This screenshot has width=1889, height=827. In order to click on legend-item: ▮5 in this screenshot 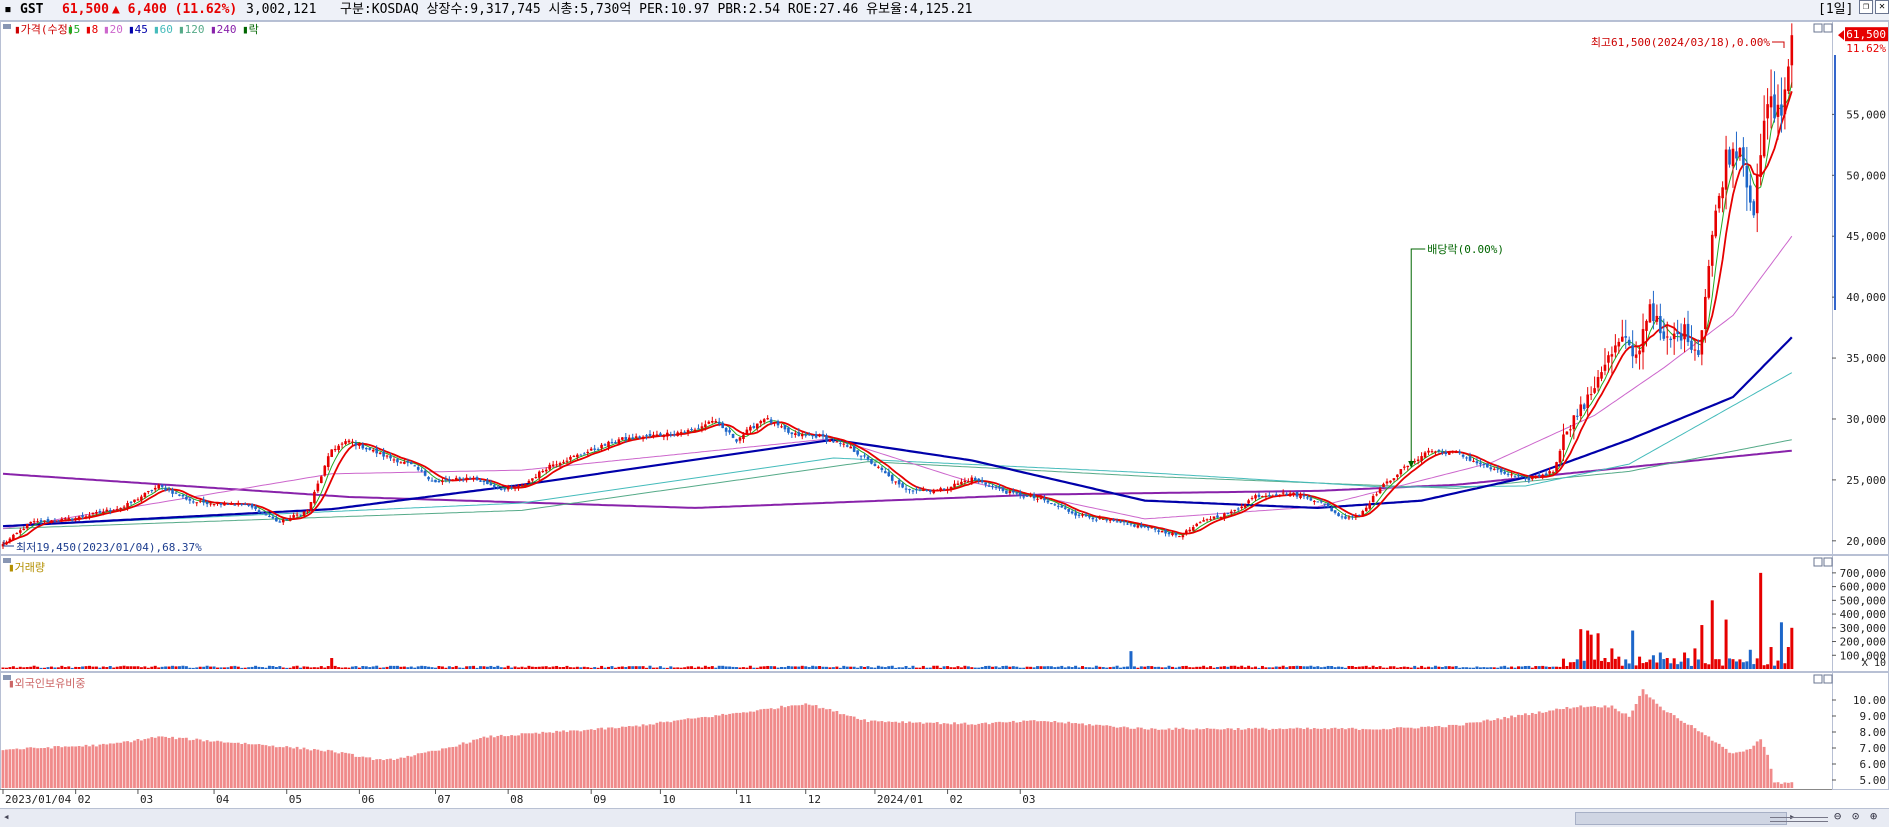, I will do `click(73, 29)`.